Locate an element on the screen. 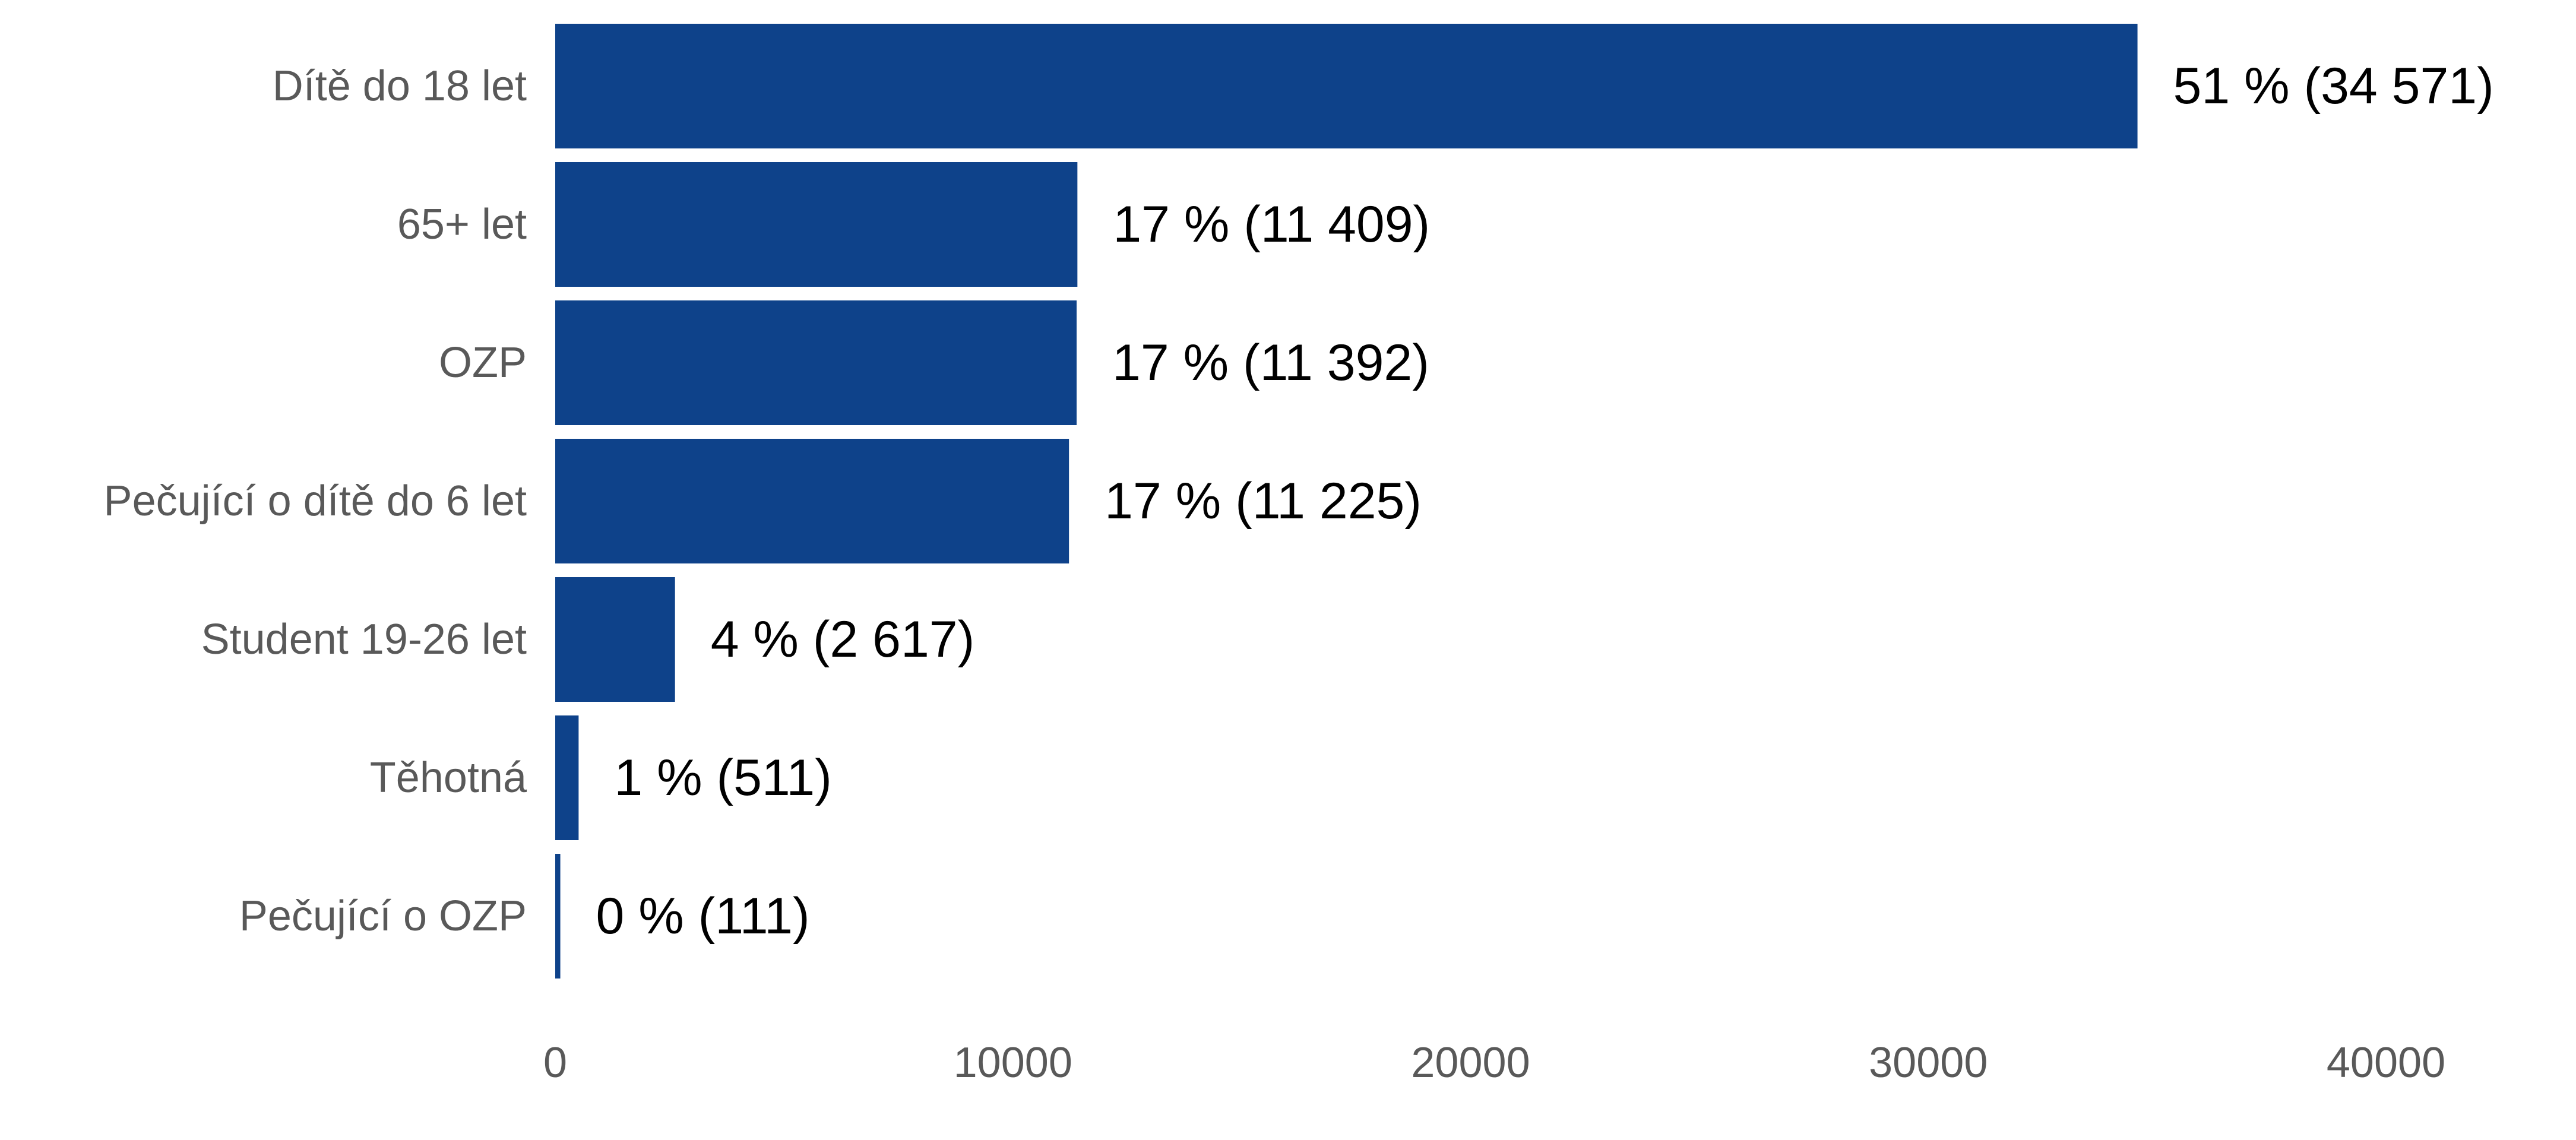 The width and height of the screenshot is (2576, 1140). category-label: Dítě do 18 let is located at coordinates (400, 86).